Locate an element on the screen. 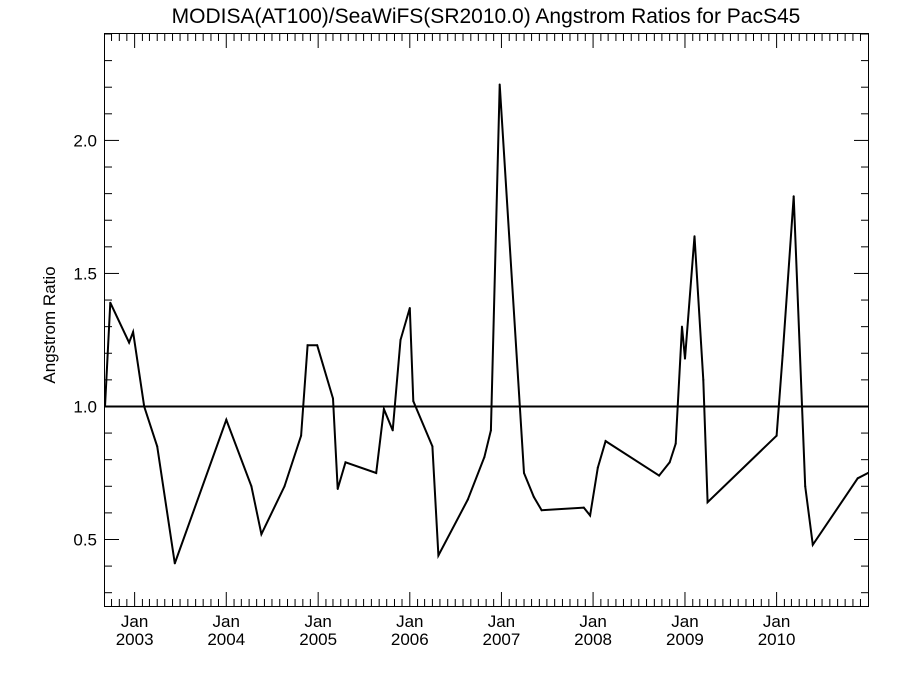 This screenshot has width=900, height=675. y-tick-label: 2.0 is located at coordinates (85, 140).